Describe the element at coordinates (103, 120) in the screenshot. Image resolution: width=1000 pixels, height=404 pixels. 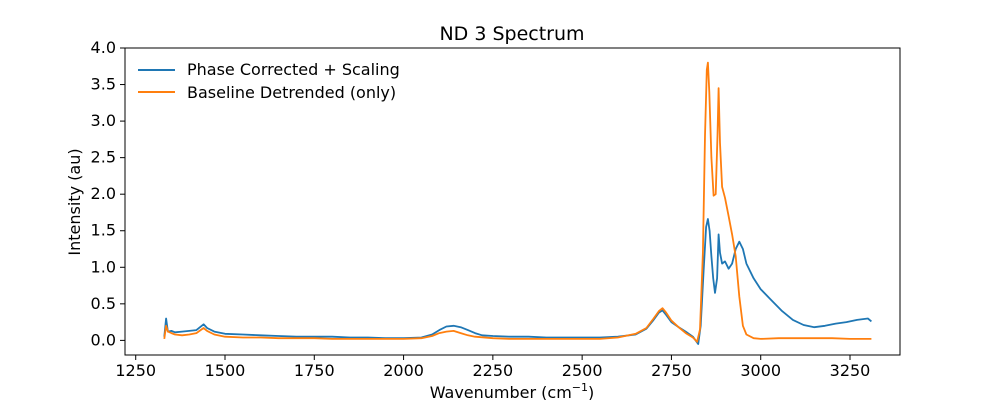
I see `y-tick-label: 3.0` at that location.